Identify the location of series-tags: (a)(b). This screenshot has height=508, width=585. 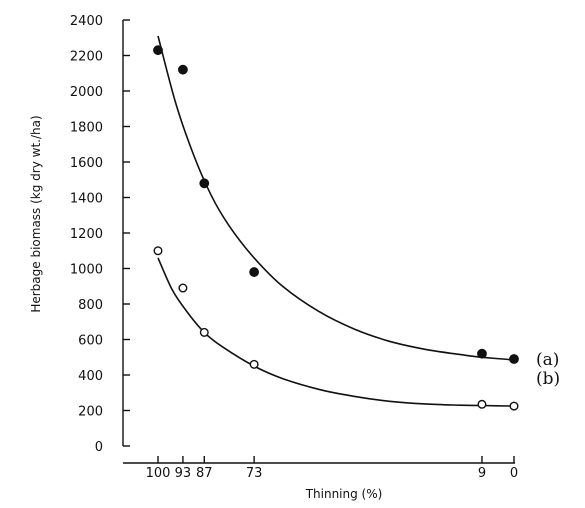
(548, 369).